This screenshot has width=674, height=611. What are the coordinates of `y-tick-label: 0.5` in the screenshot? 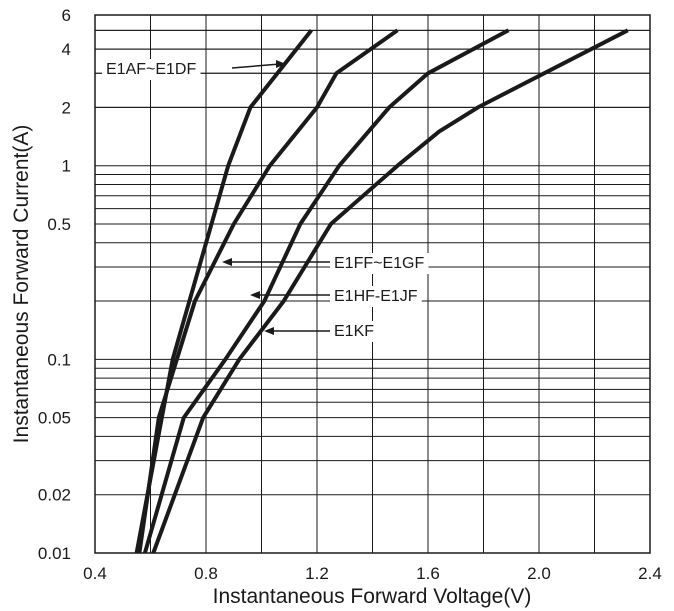 It's located at (59, 224).